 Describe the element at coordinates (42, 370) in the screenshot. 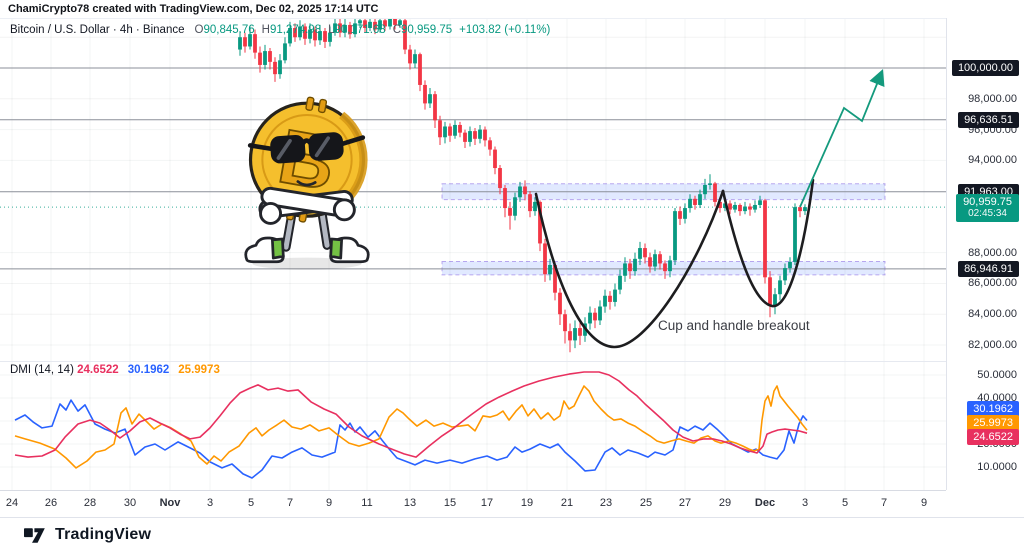

I see `dmi-indicator-title: DMI (14, 14)` at that location.